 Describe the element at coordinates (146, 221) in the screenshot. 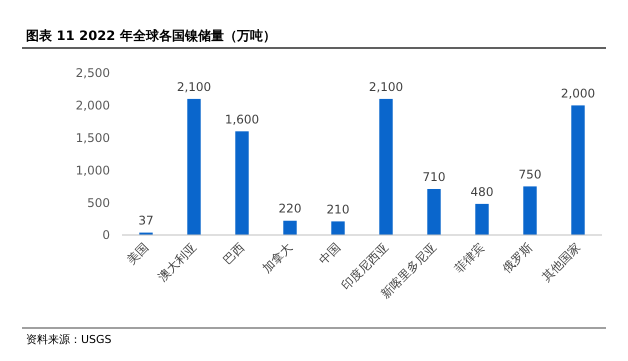

I see `data-label: 37` at that location.